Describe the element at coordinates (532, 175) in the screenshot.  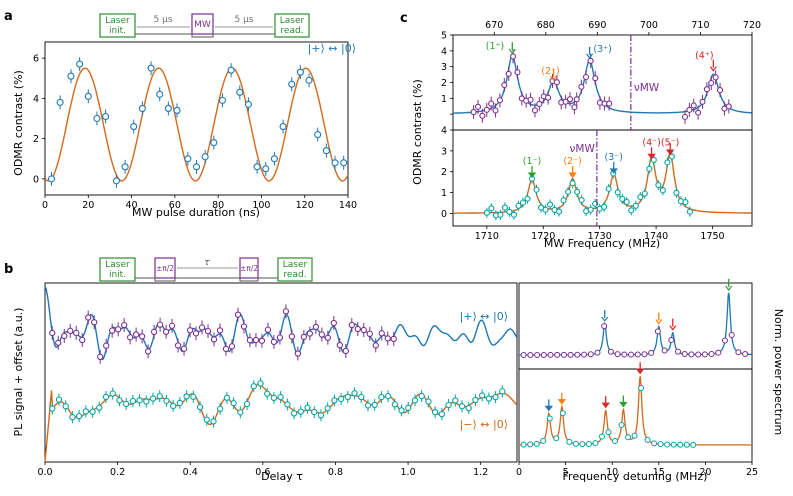
I see `peak-arrow-c-bottom-0-head` at that location.